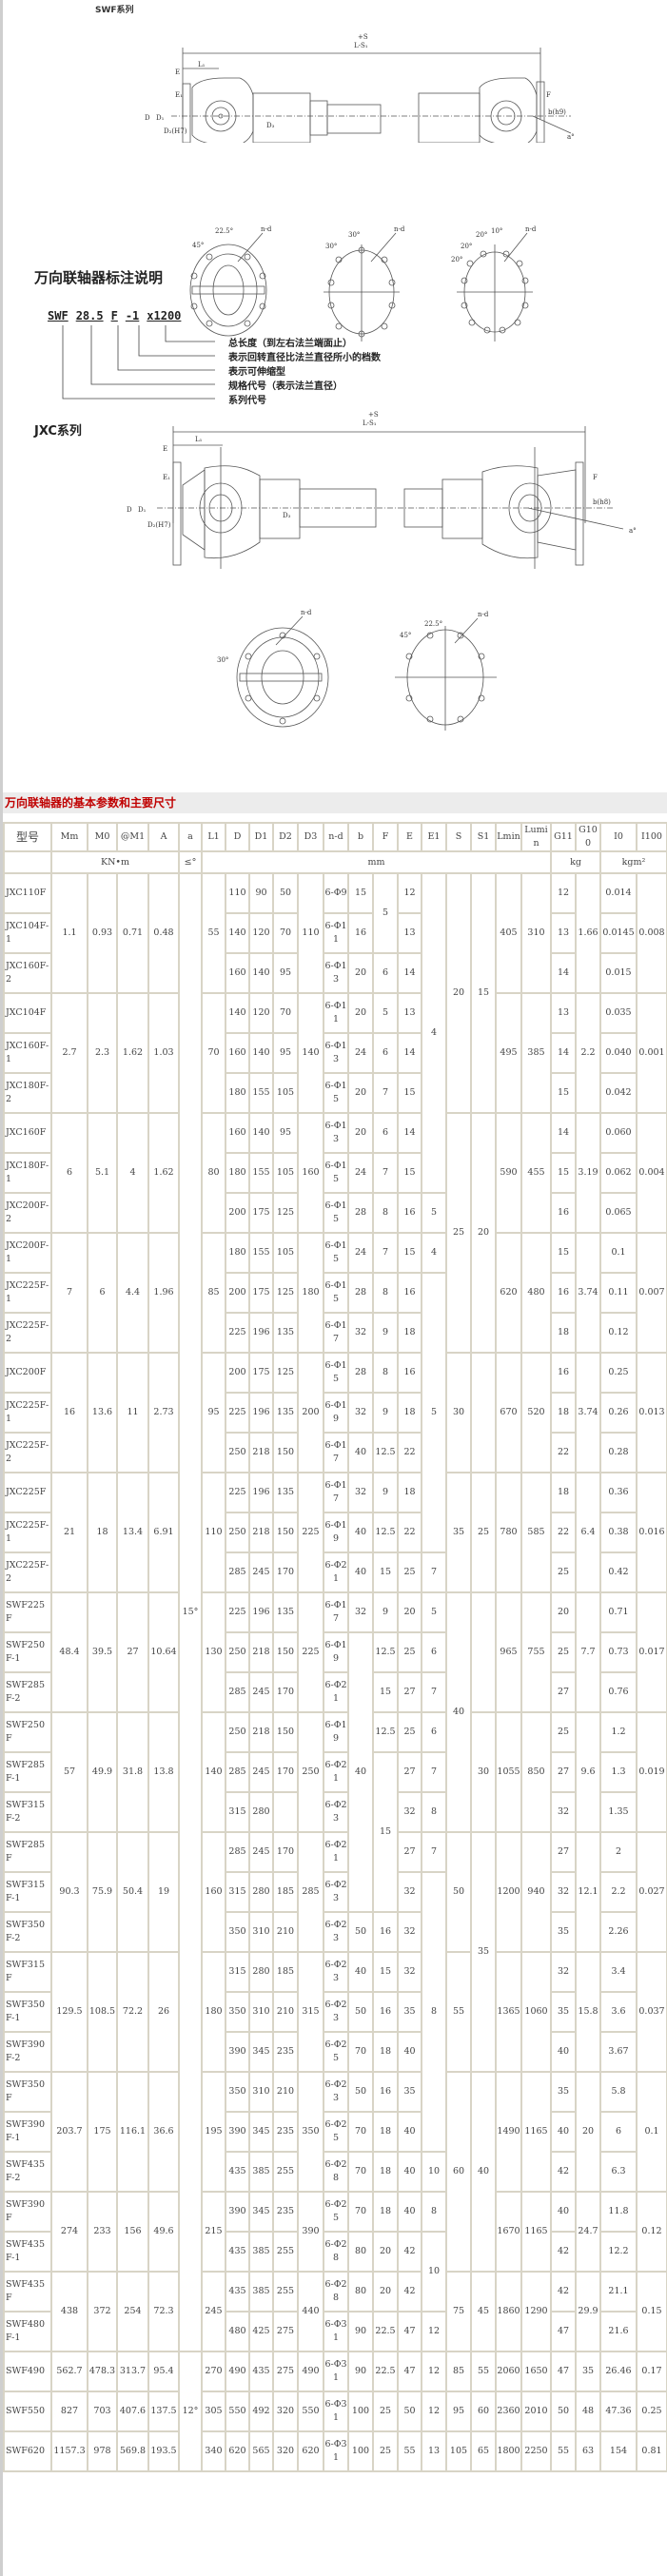 This screenshot has height=2576, width=667. I want to click on cell-e: 13, so click(409, 1013).